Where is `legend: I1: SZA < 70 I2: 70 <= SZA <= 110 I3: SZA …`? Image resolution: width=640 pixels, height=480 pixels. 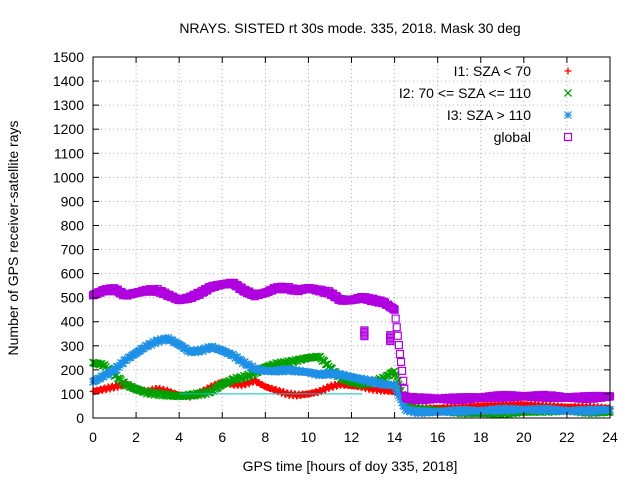 legend: I1: SZA < 70 I2: 70 <= SZA <= 110 I3: SZA … is located at coordinates (486, 104).